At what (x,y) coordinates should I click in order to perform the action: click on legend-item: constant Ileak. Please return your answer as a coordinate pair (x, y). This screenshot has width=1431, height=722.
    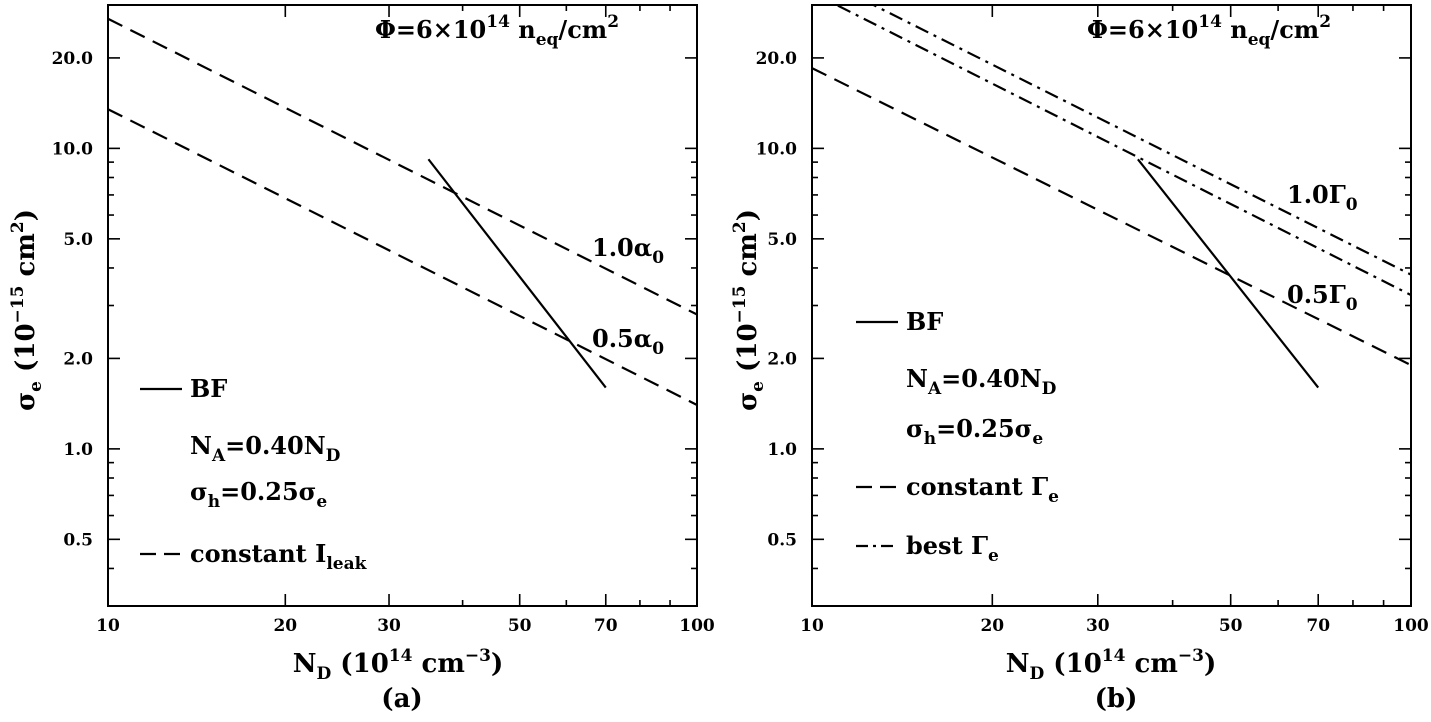
    Looking at the image, I should click on (254, 556).